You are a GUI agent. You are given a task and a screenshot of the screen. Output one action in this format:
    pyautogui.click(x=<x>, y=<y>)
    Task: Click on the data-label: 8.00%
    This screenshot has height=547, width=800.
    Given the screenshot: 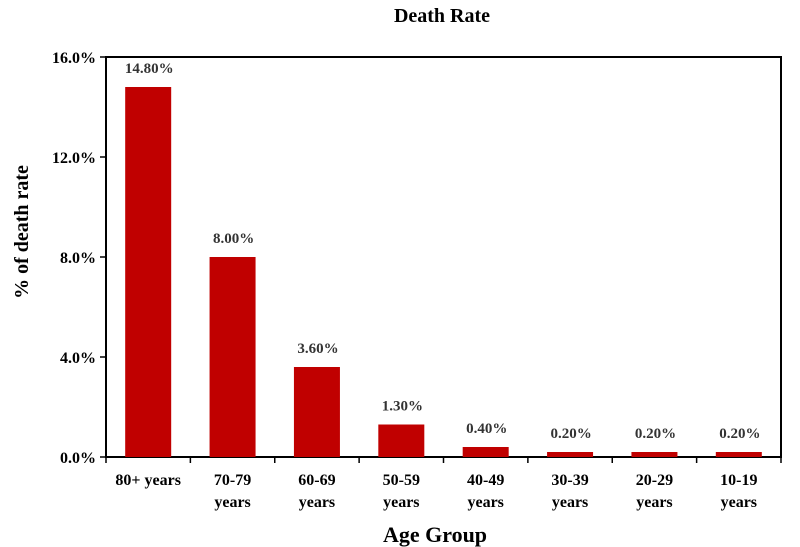 What is the action you would take?
    pyautogui.click(x=233, y=239)
    